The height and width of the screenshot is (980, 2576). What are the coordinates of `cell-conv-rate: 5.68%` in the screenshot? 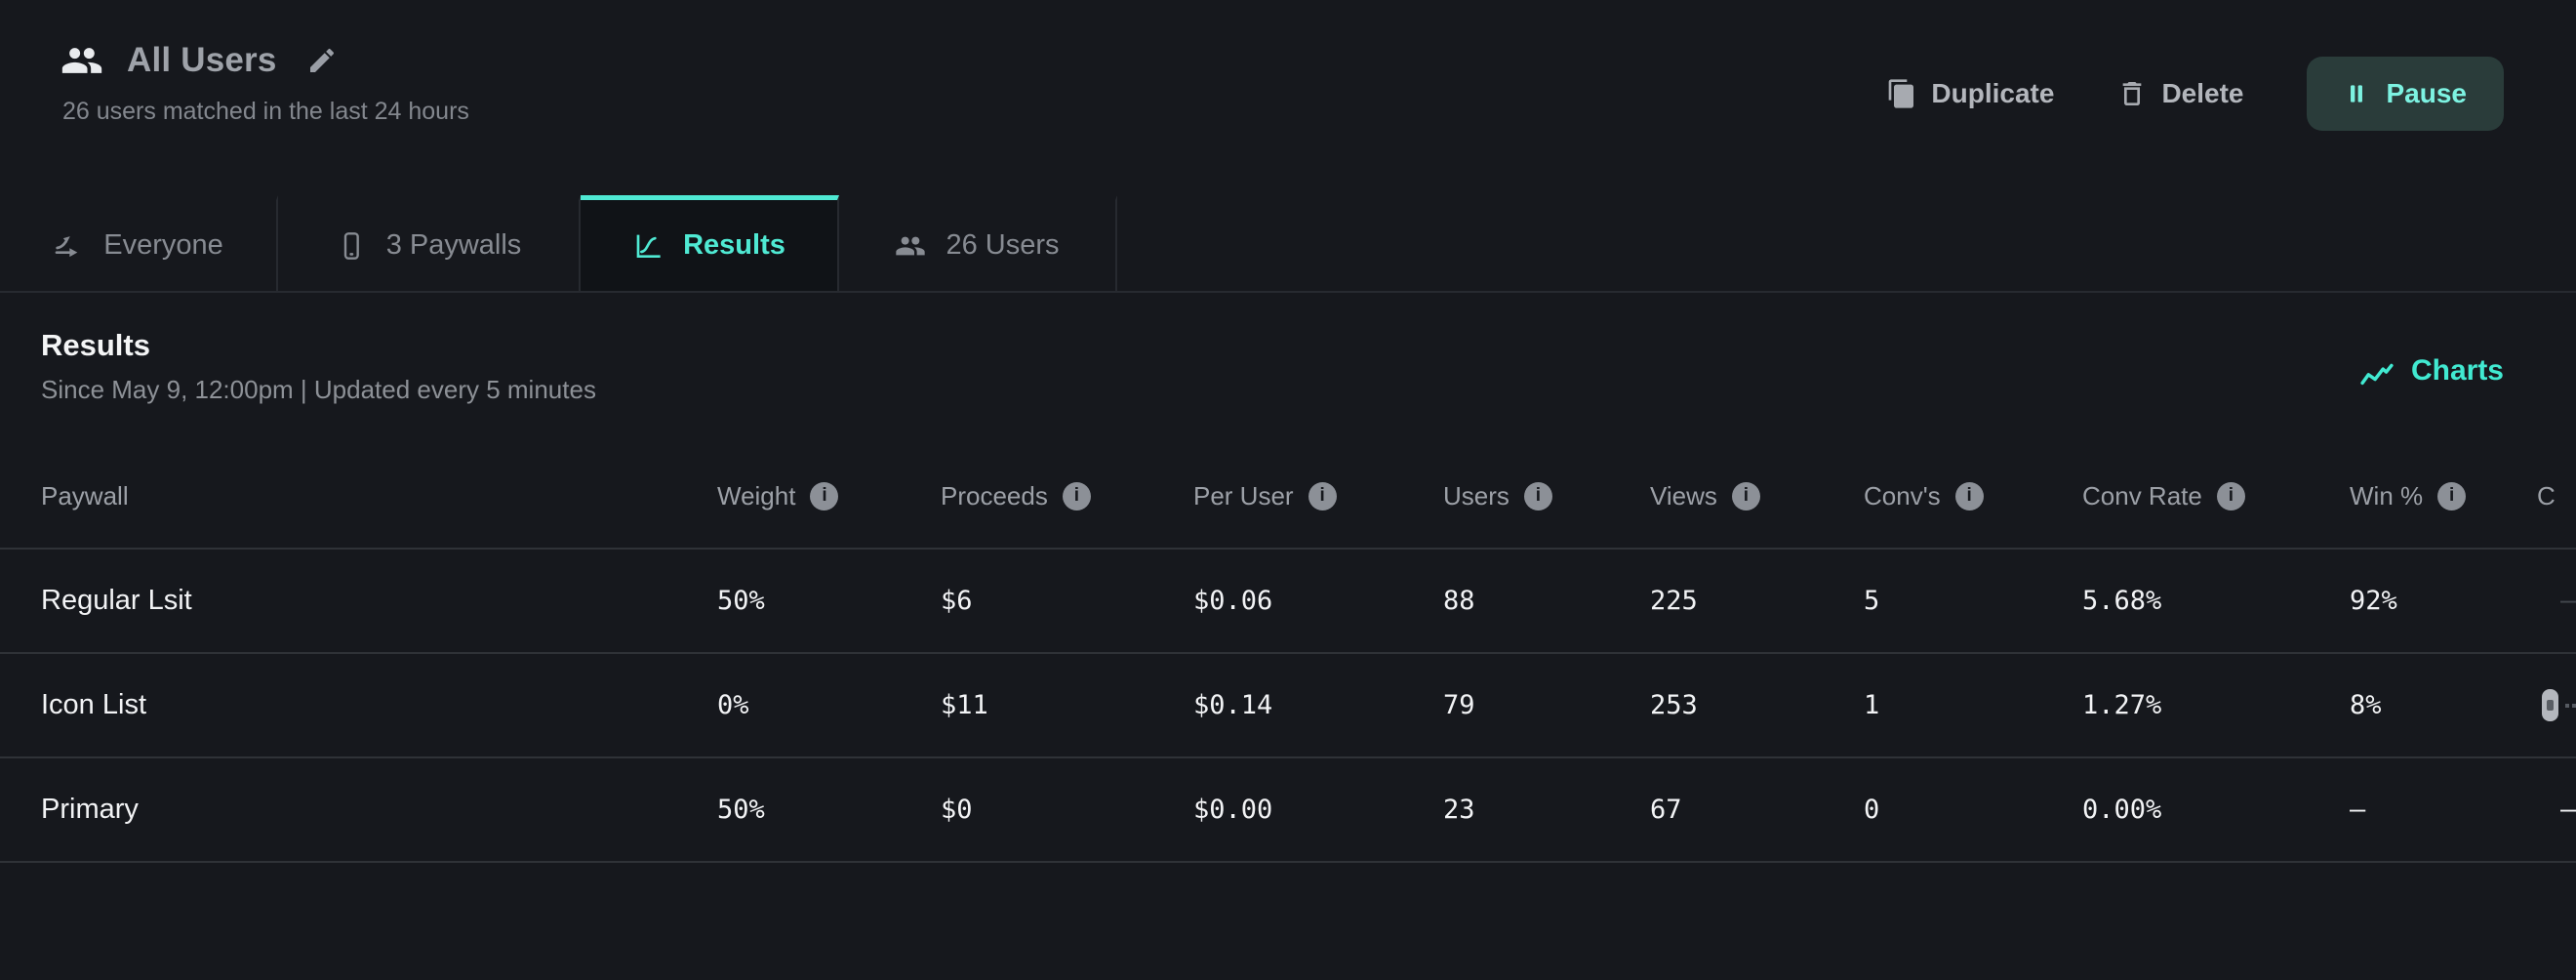 It's located at (2122, 601).